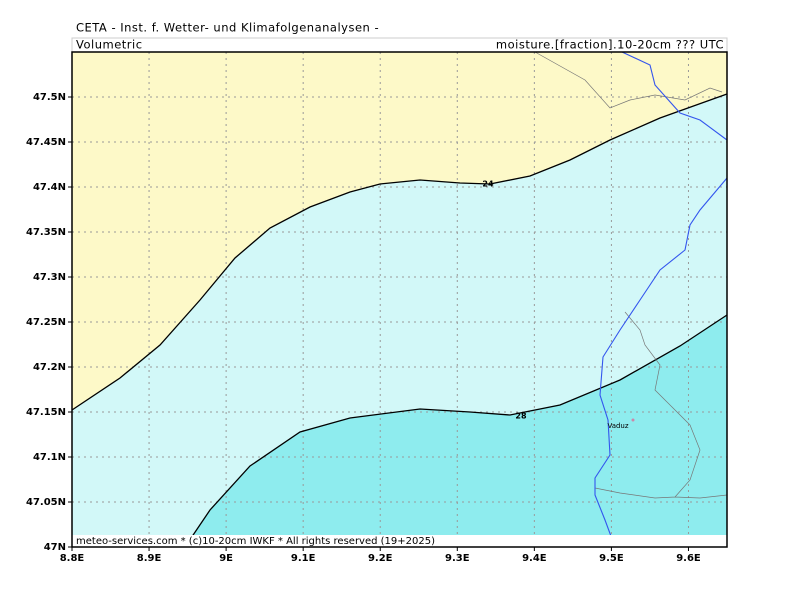 The width and height of the screenshot is (800, 604). Describe the element at coordinates (610, 45) in the screenshot. I see `subtitle-right: moisture.[fraction].10-20cm ??? UTC` at that location.